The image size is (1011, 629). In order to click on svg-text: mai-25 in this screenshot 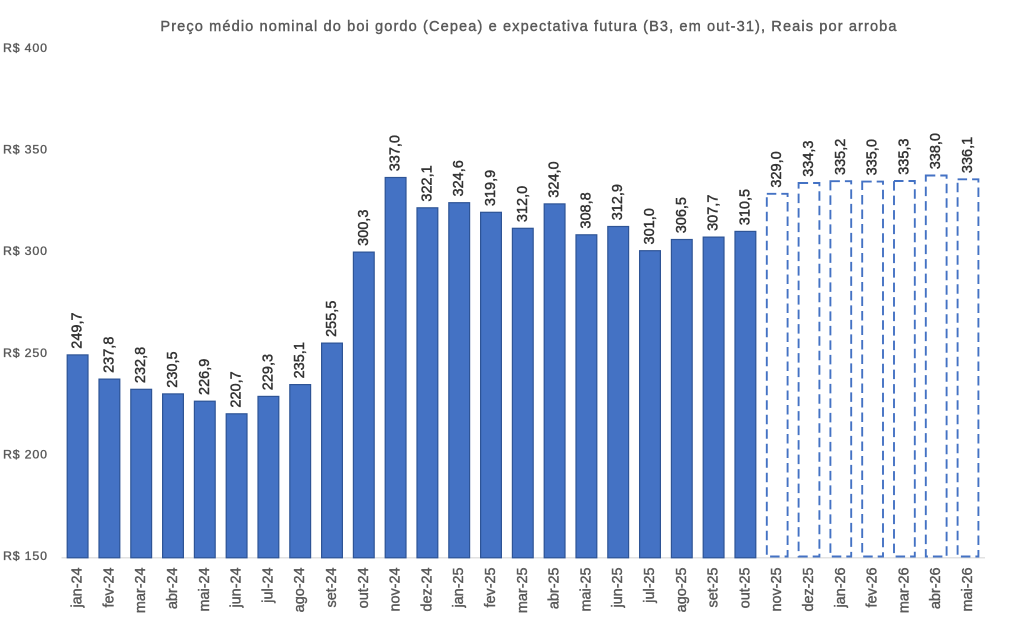, I will do `click(586, 590)`.